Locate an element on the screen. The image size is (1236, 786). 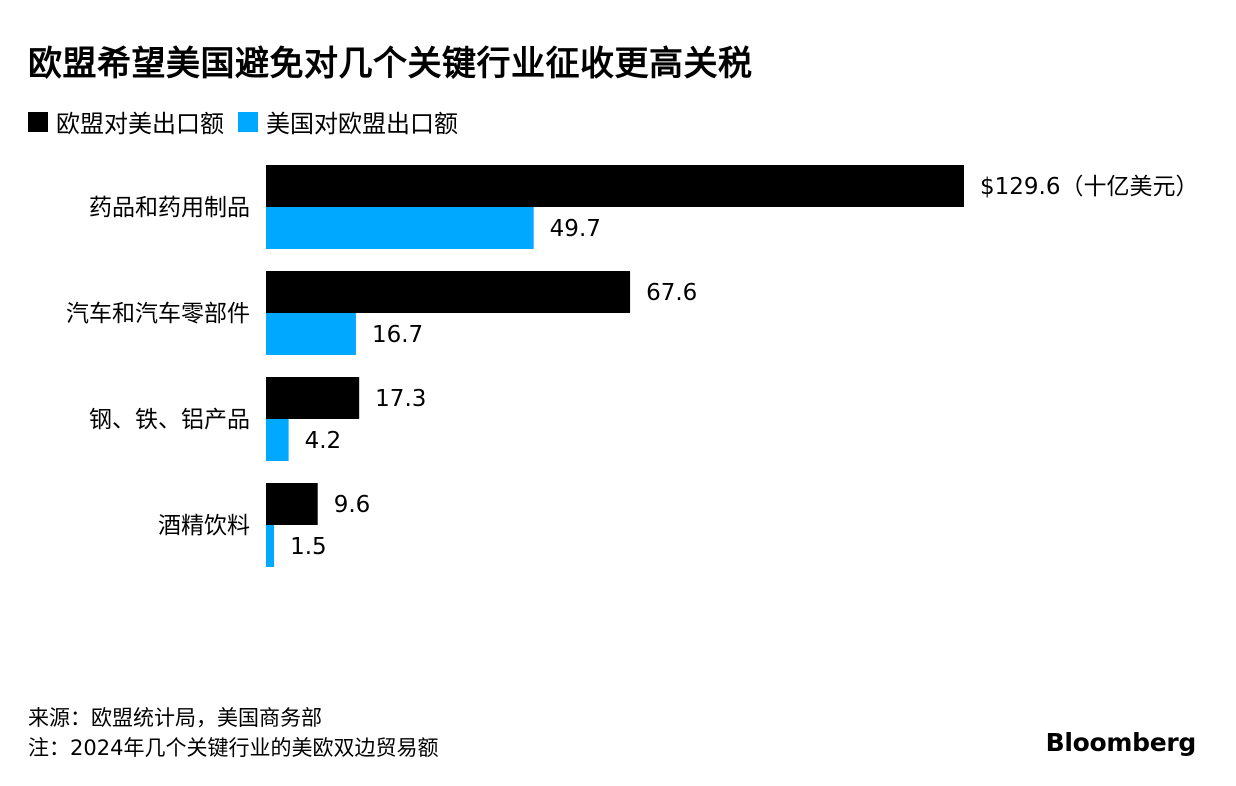
legend-swatch-us is located at coordinates (248, 121).